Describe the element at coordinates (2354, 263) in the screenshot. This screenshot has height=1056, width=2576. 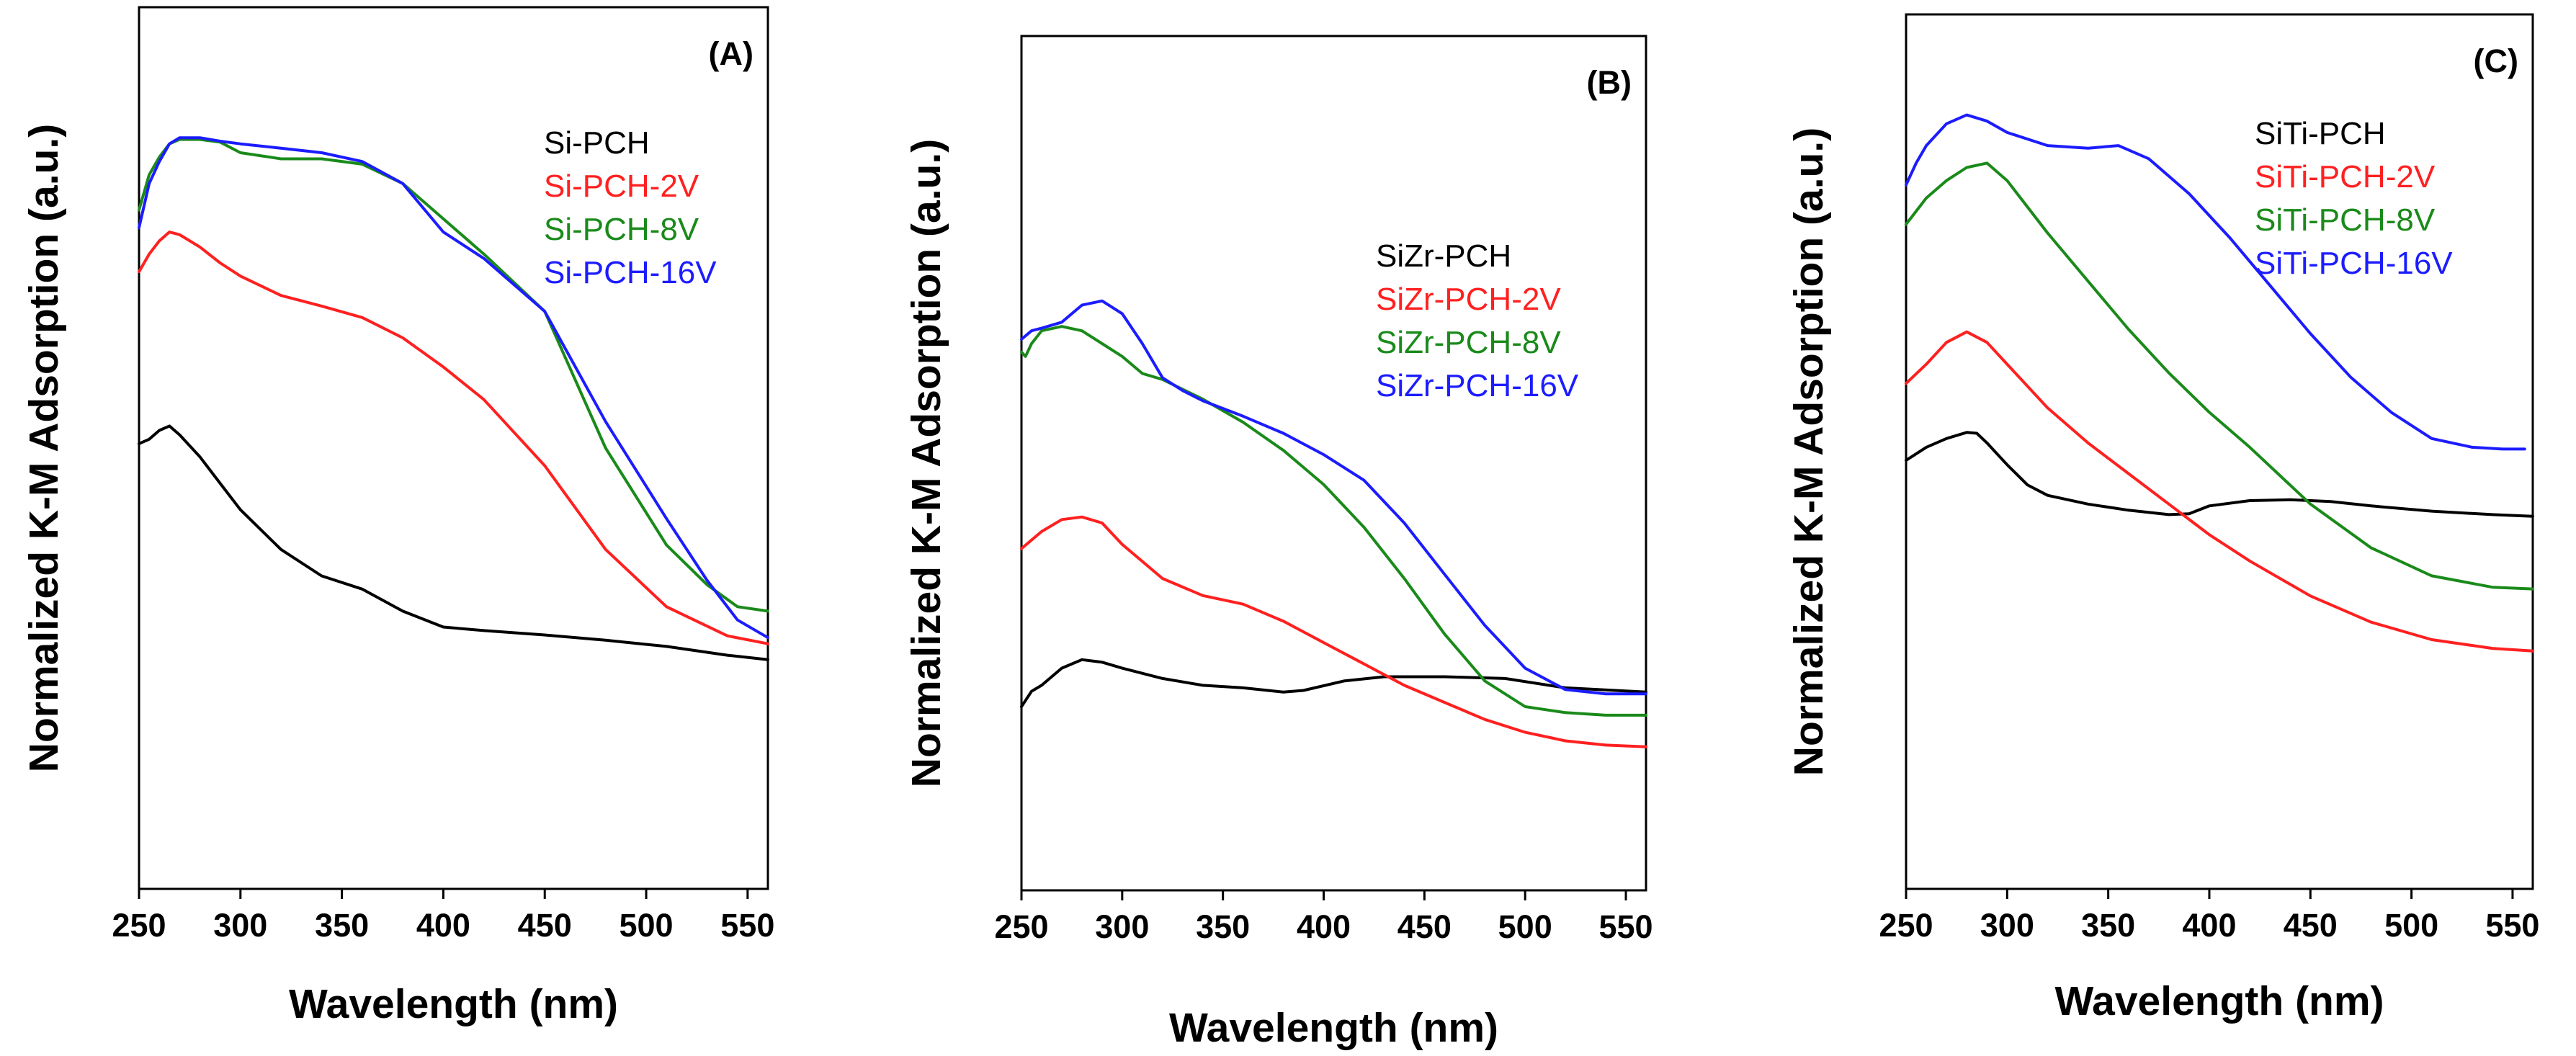
I see `legend-entry: SiTi-PCH-16V` at that location.